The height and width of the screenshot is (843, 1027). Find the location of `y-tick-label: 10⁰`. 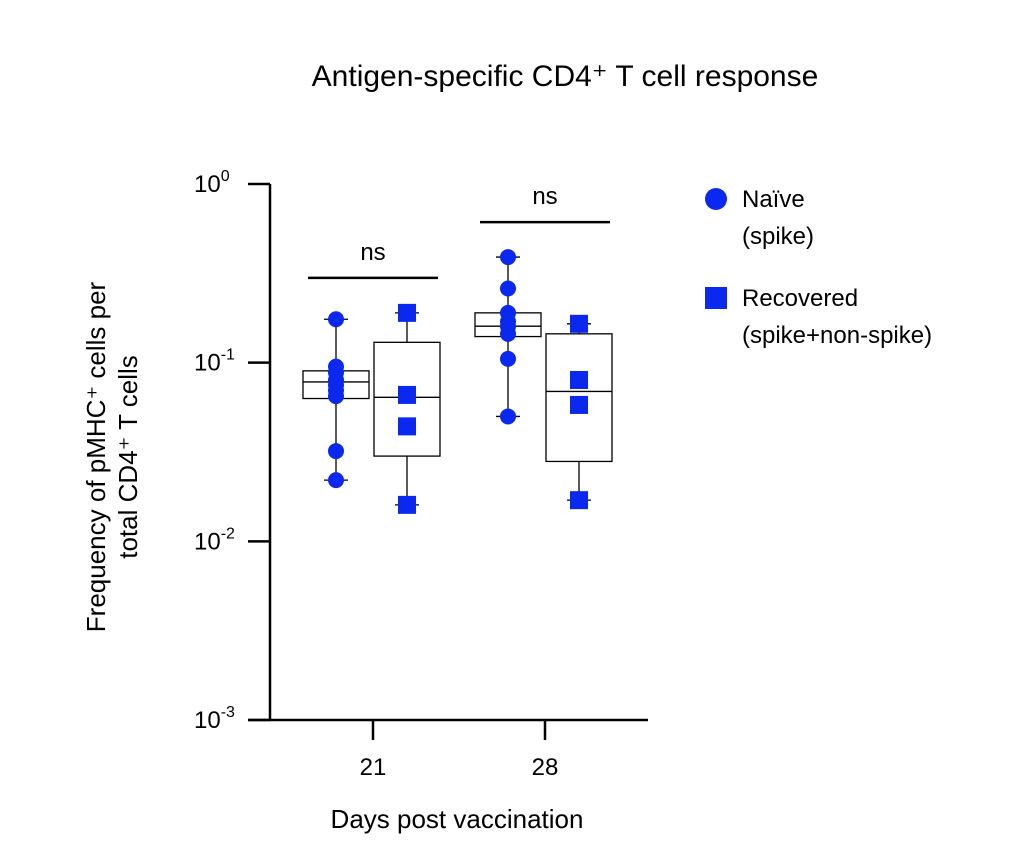

y-tick-label: 10⁰ is located at coordinates (212, 183).